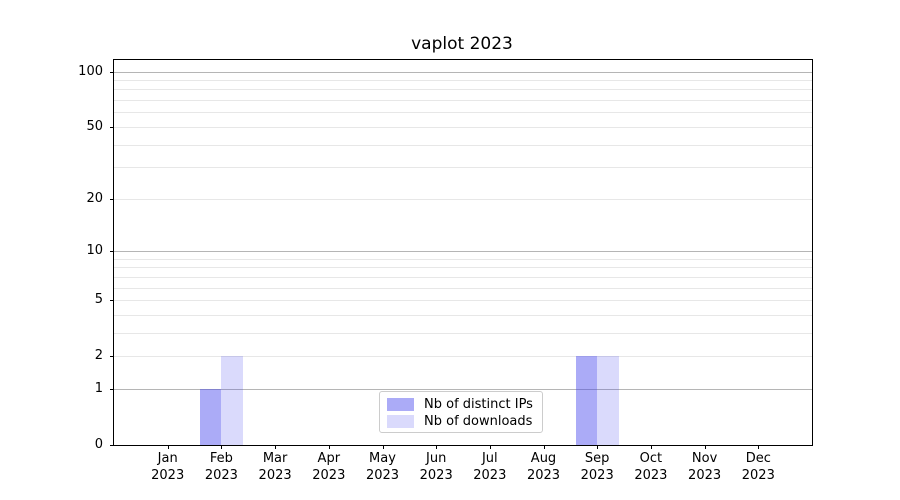 This screenshot has height=500, width=900. I want to click on legend-swatch-downloads, so click(400, 421).